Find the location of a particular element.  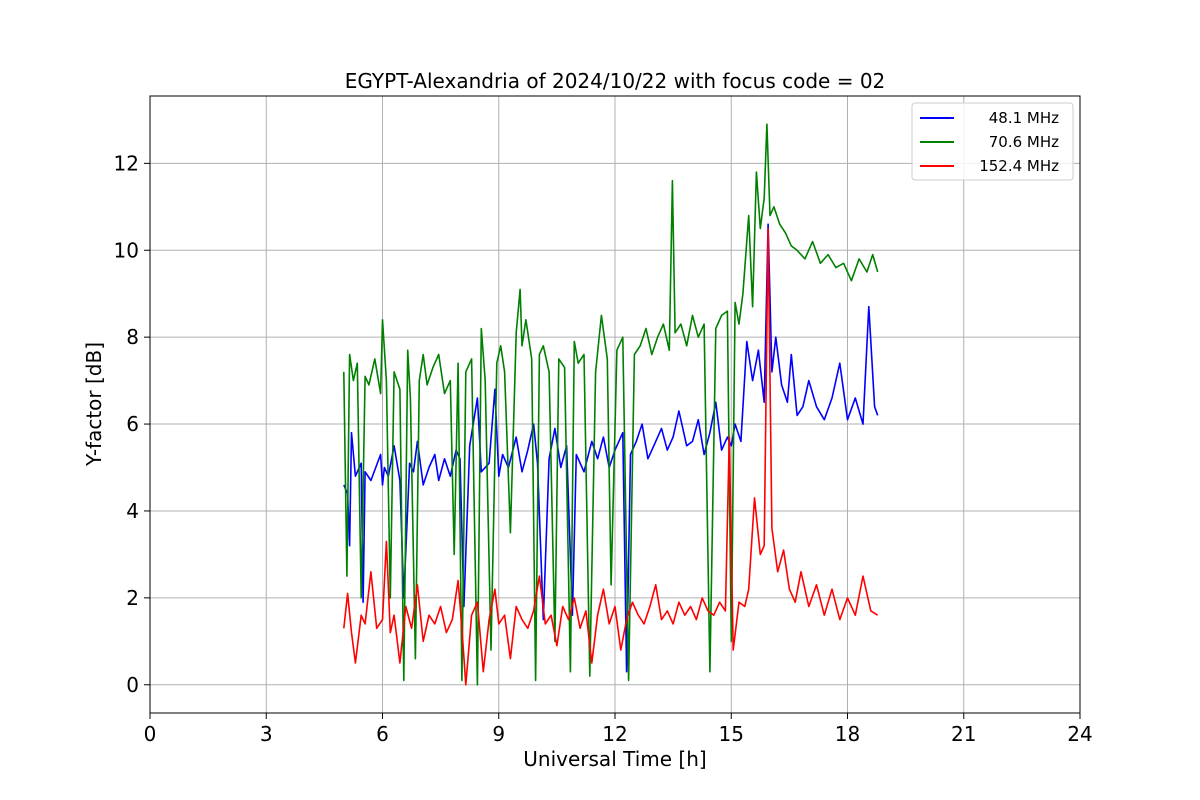

legend-label: 152.4 MHz is located at coordinates (1019, 166).